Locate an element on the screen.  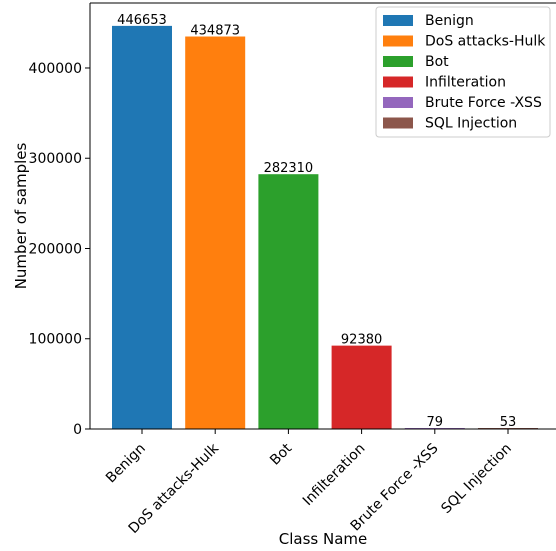
y-tick-label: 400000 is located at coordinates (55, 69).